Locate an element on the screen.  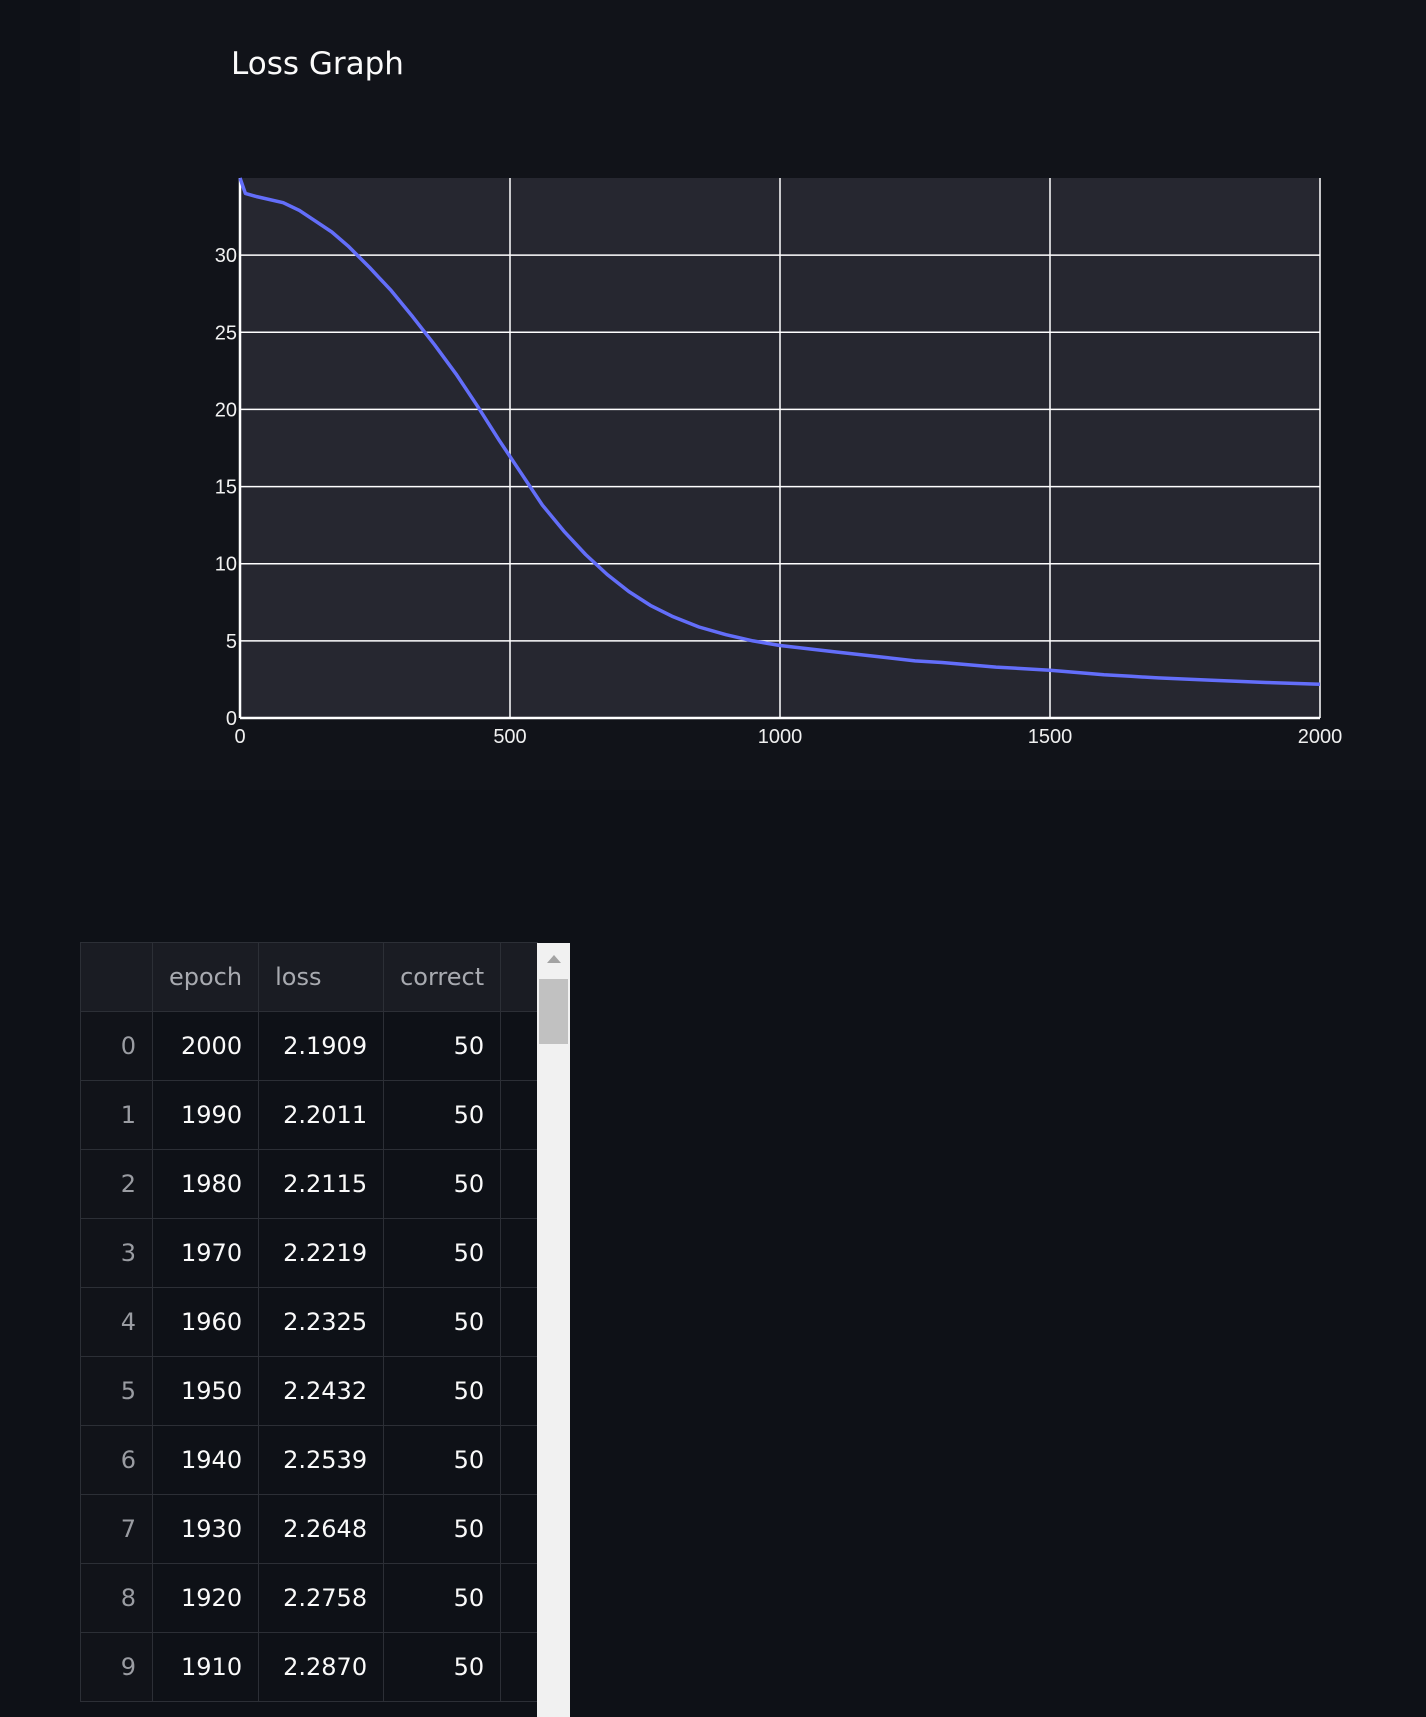
column-header-loss: loss is located at coordinates (321, 977).